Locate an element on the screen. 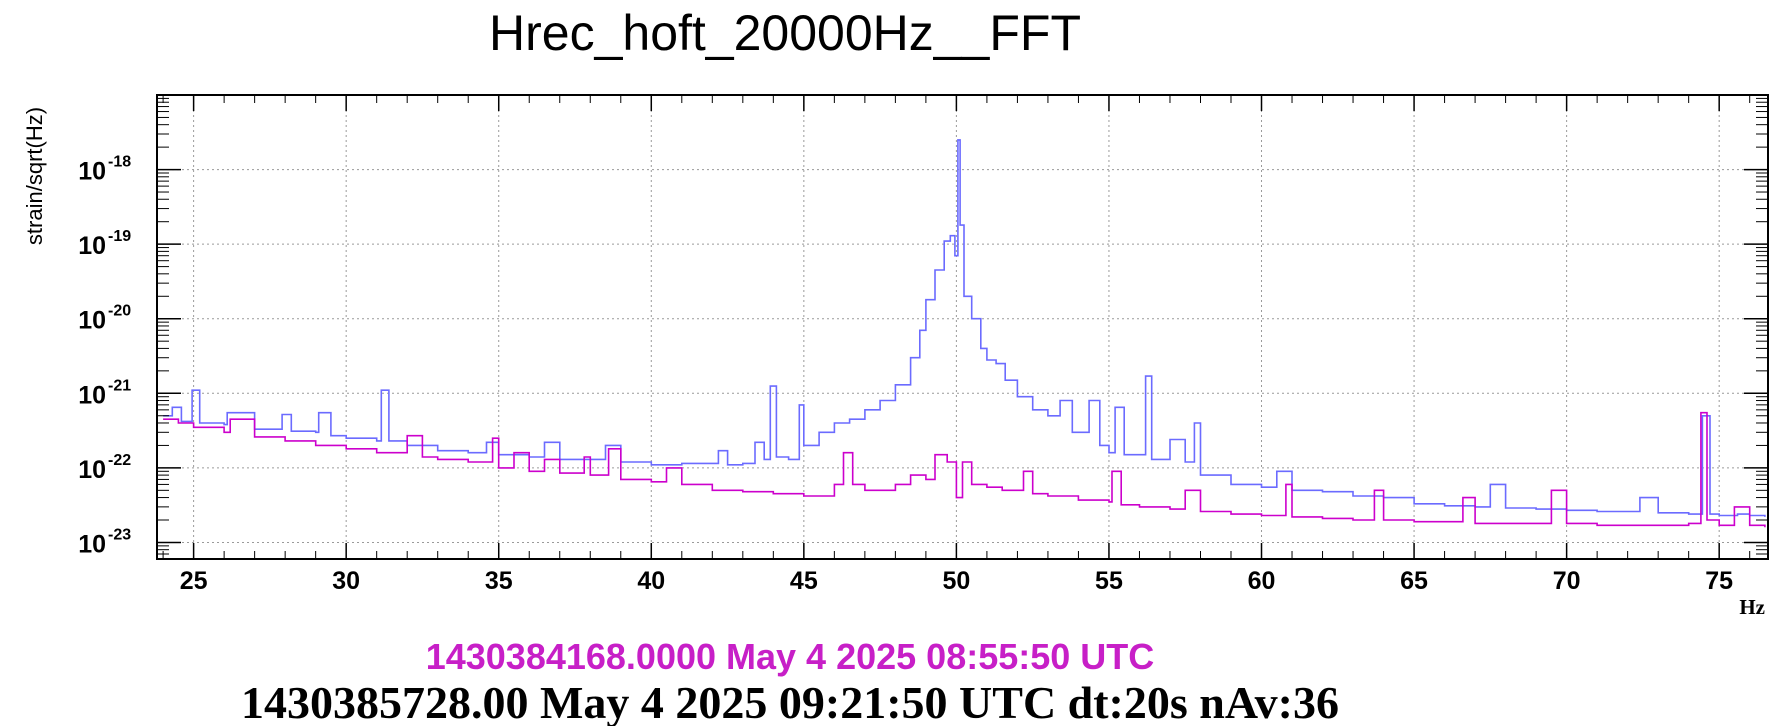 This screenshot has width=1785, height=726. y-tick-label: 10 -20 is located at coordinates (104, 319).